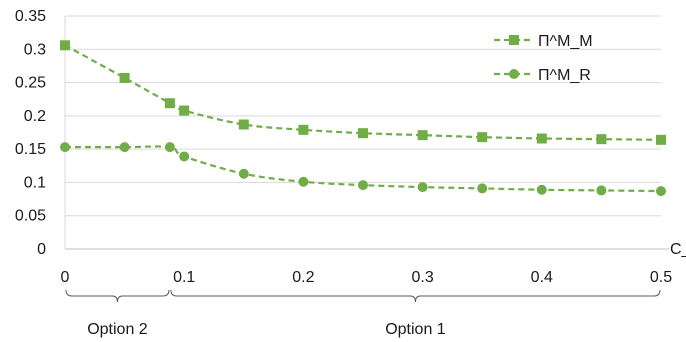  What do you see at coordinates (514, 74) in the screenshot?
I see `legend-marker-circle` at bounding box center [514, 74].